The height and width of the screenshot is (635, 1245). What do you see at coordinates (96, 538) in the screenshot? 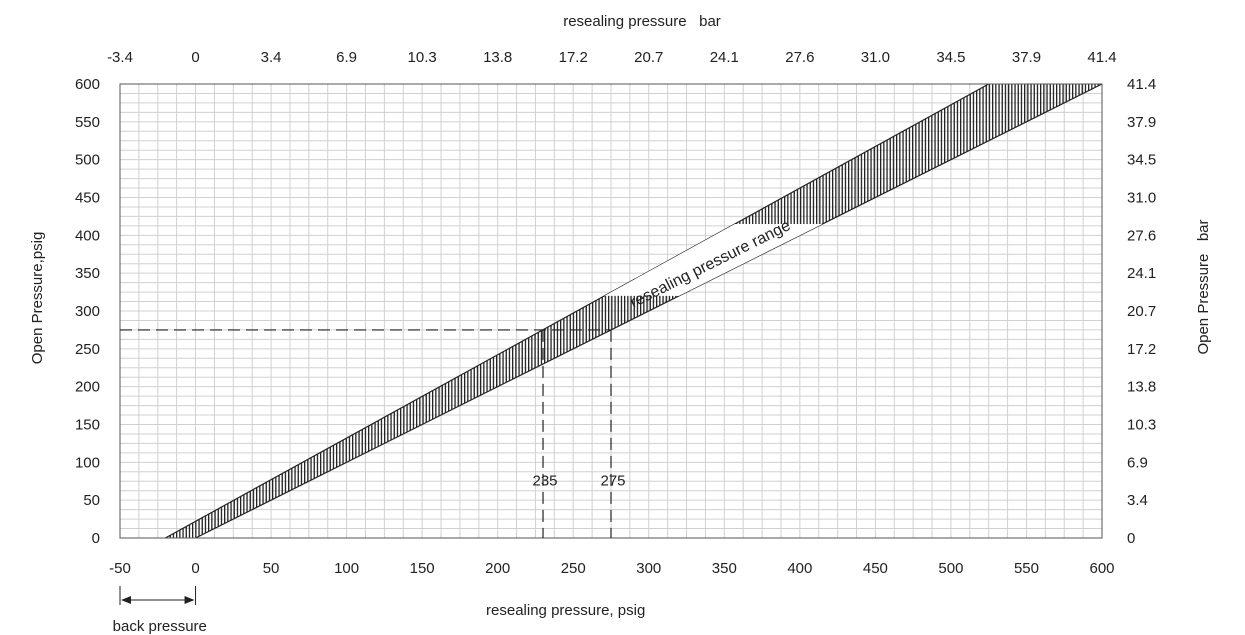
I see `y-tick-label: 0` at bounding box center [96, 538].